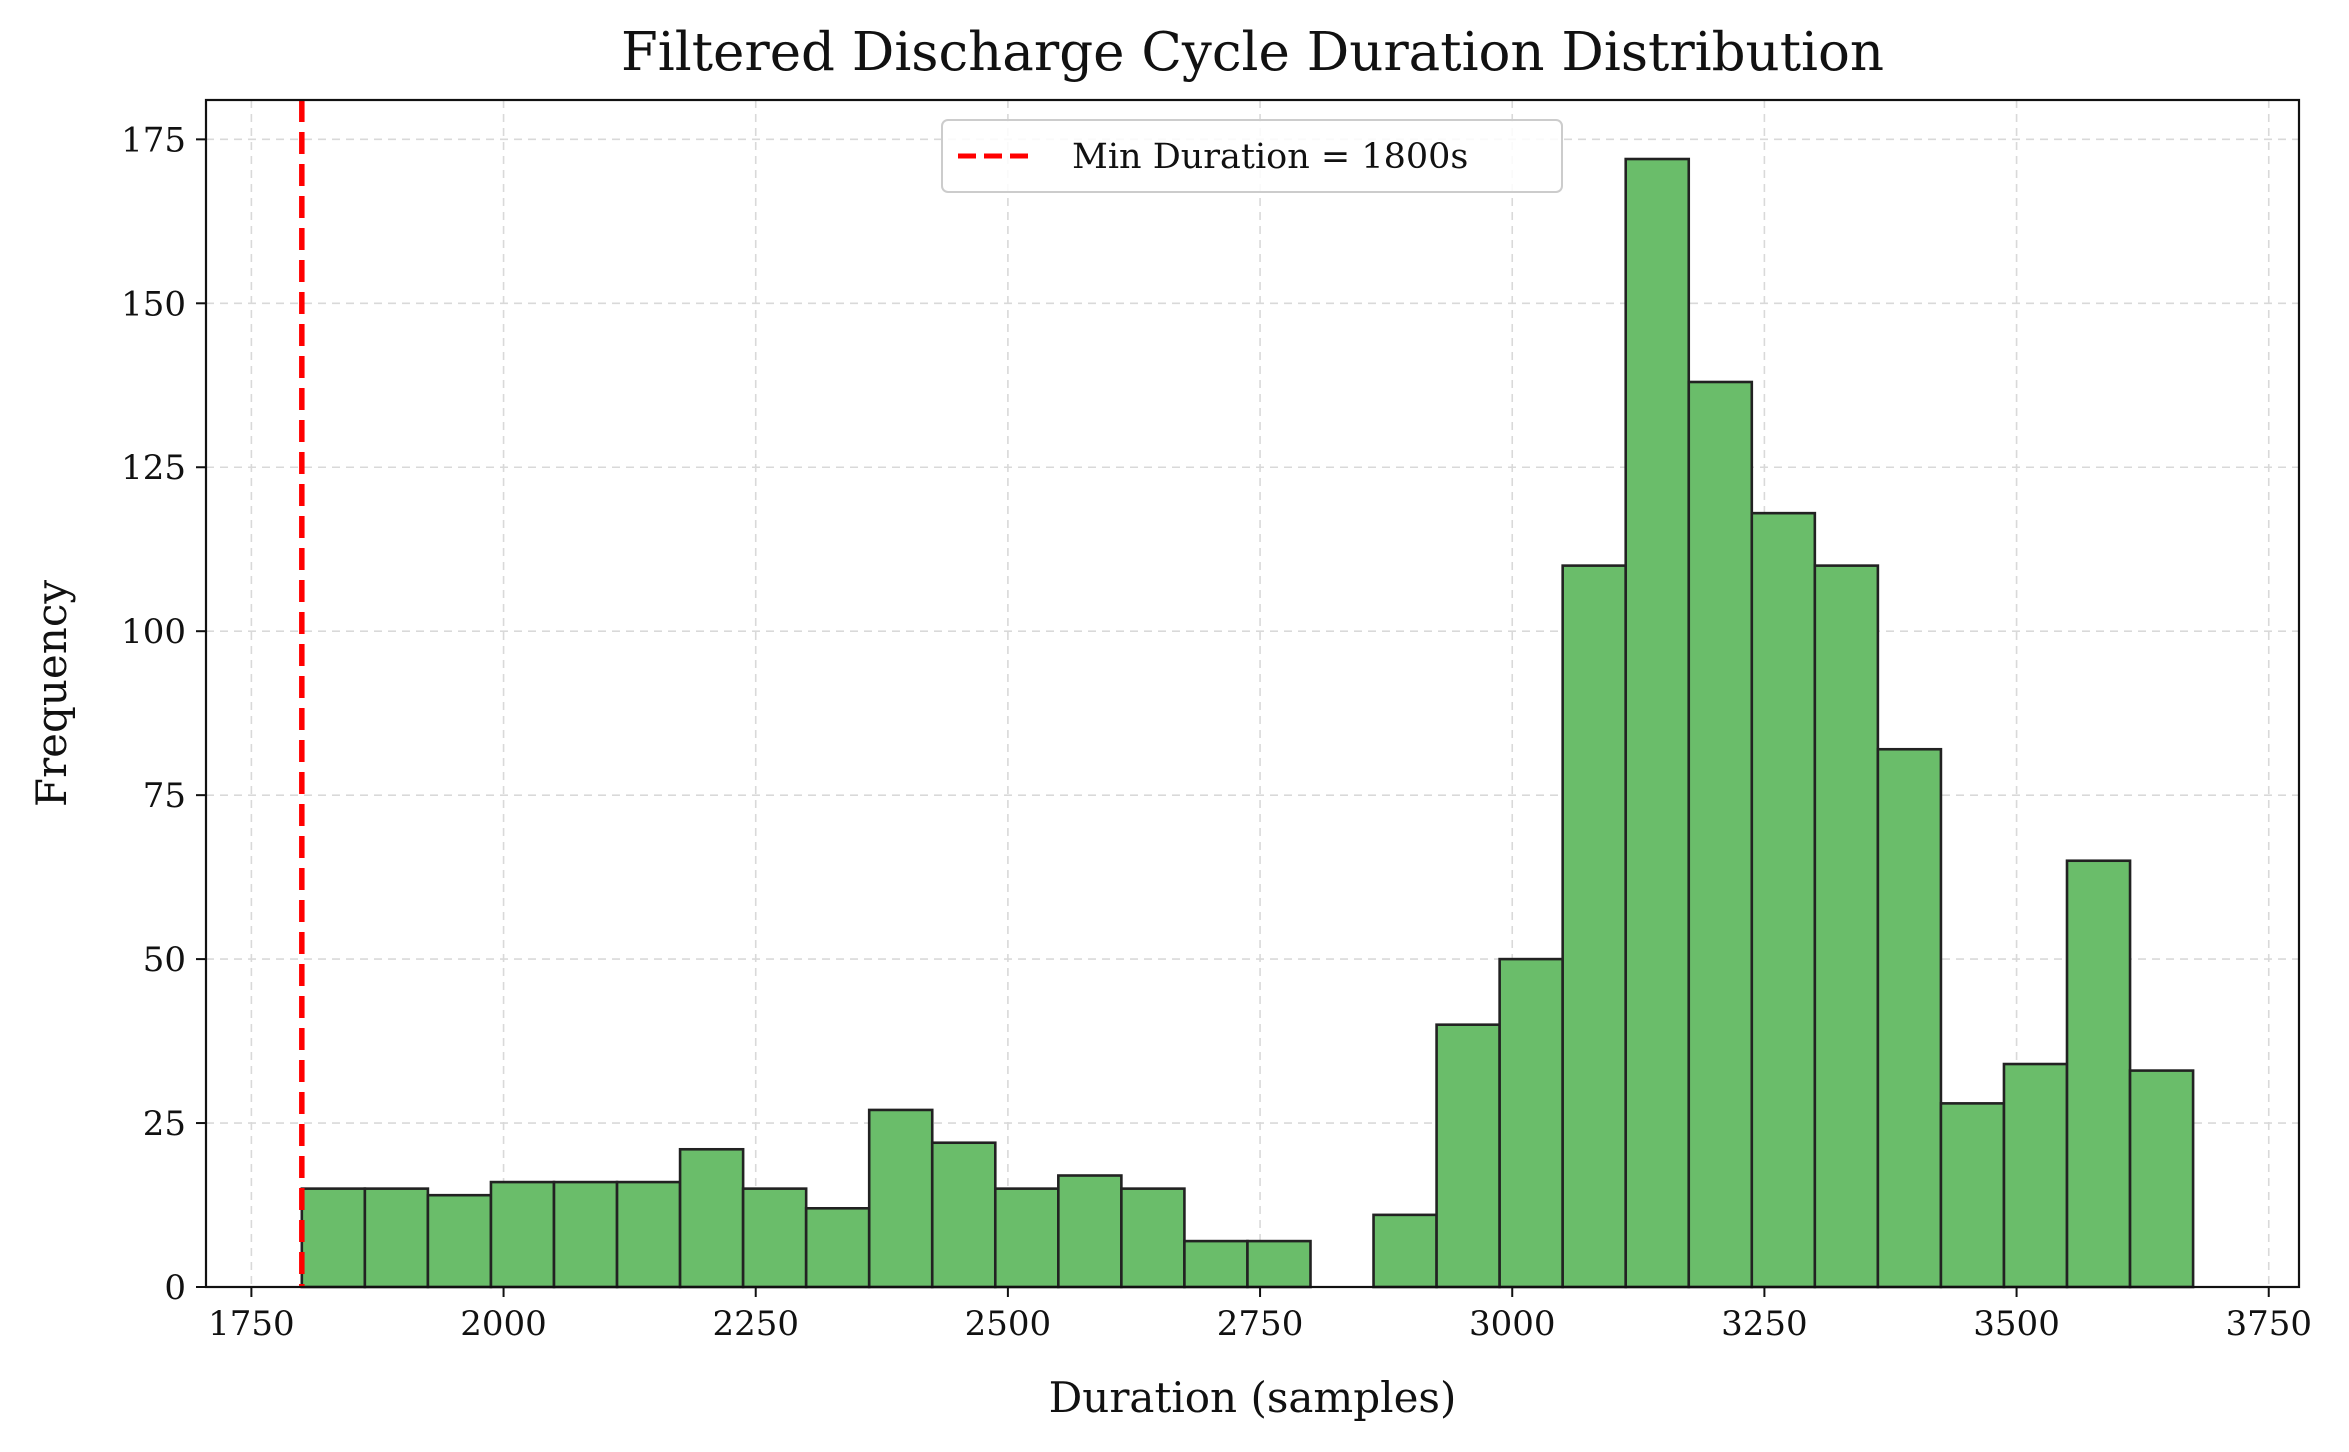 Image resolution: width=2349 pixels, height=1452 pixels. I want to click on x-tick-label: 3000, so click(1512, 1324).